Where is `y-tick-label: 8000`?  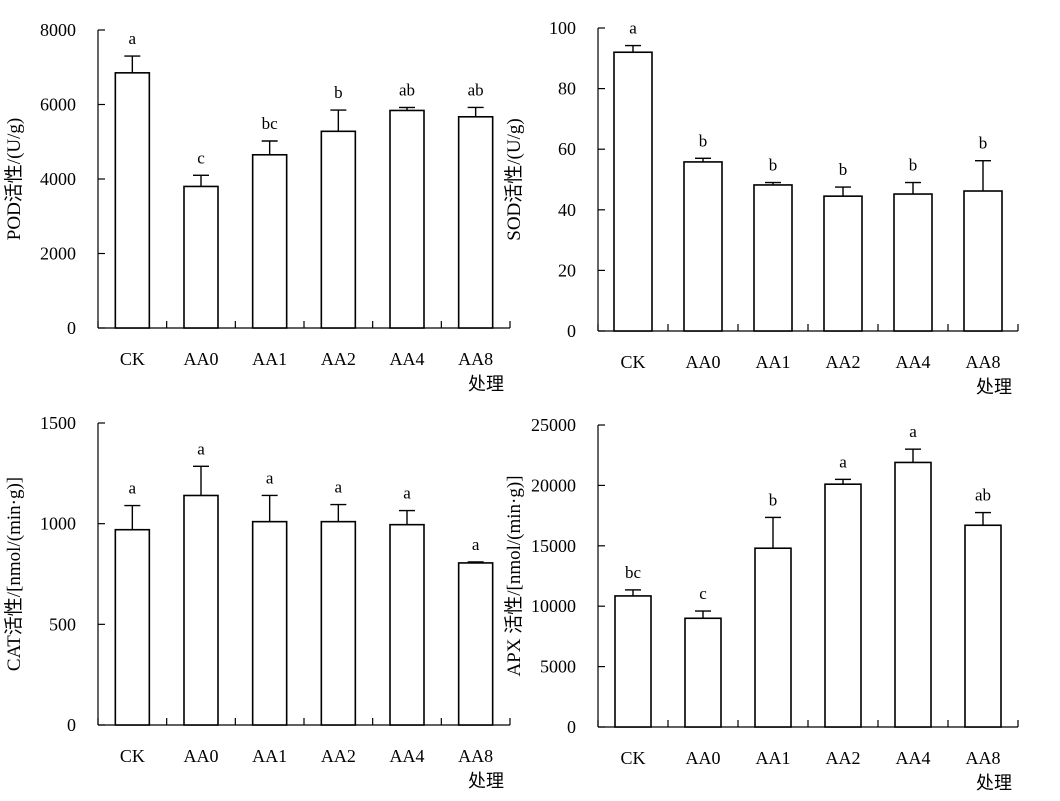 y-tick-label: 8000 is located at coordinates (58, 30).